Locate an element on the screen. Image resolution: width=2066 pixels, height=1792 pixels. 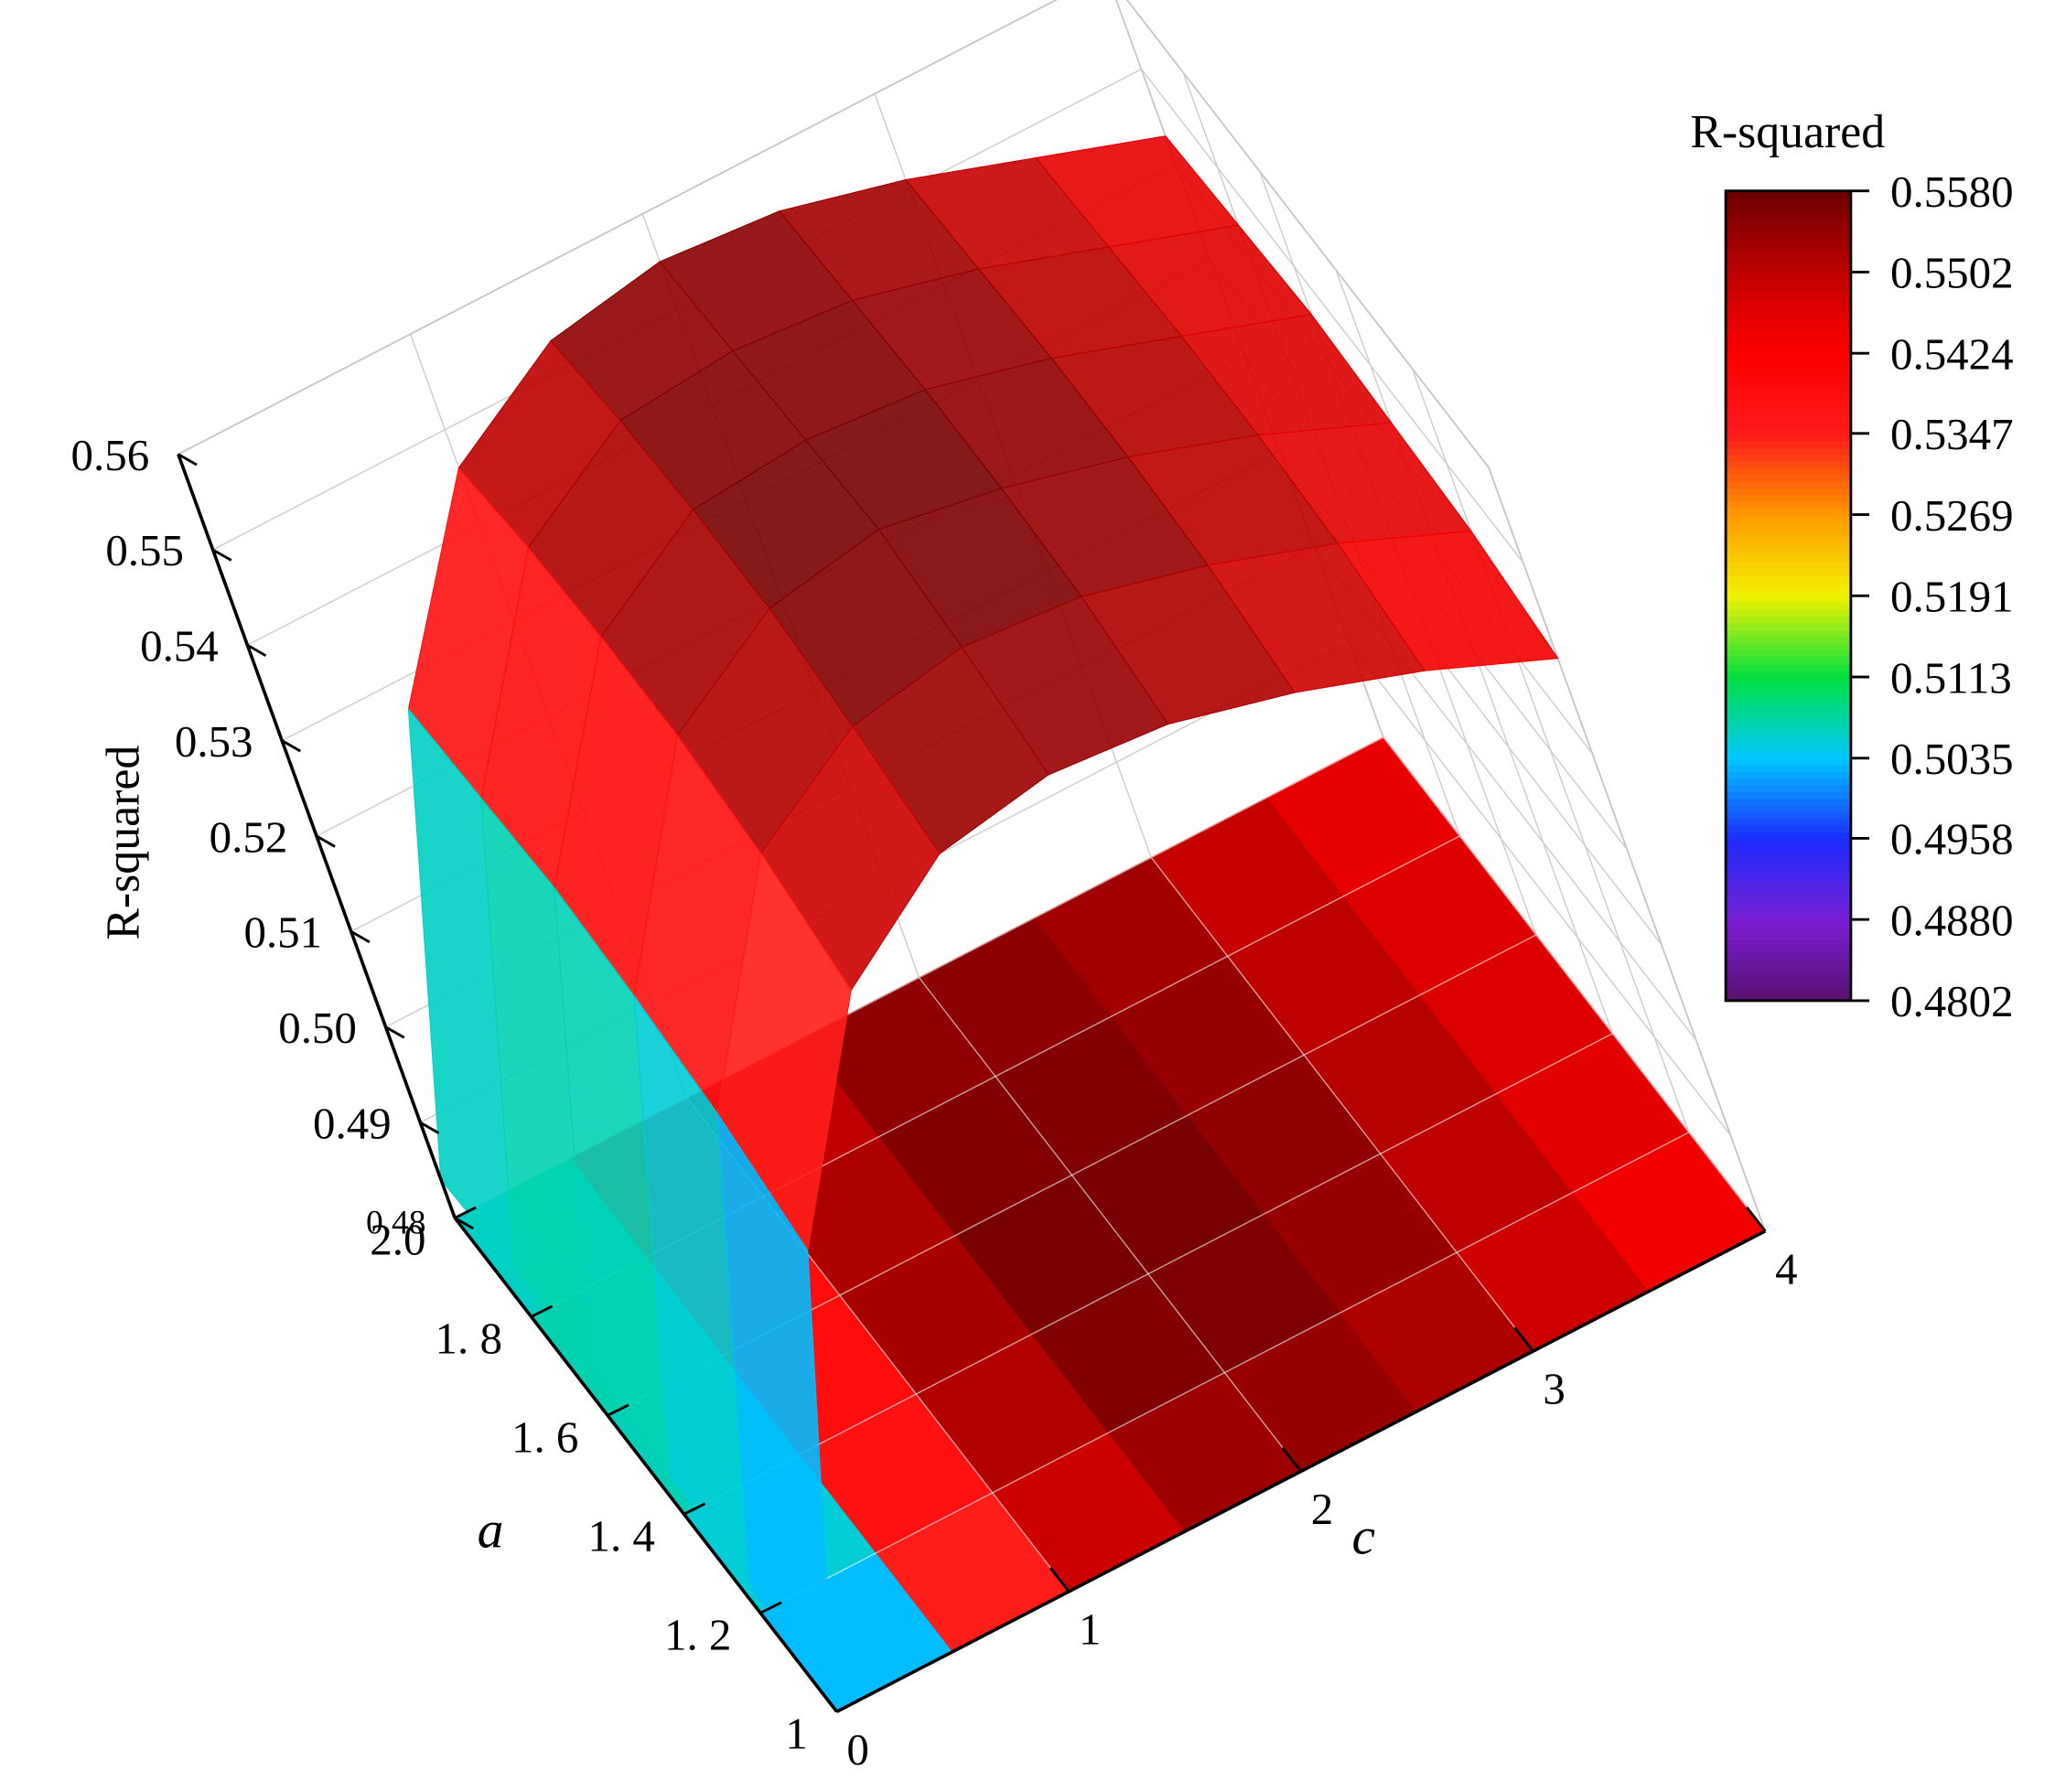
colorbar-tick-label: 0.4802 is located at coordinates (1952, 1001).